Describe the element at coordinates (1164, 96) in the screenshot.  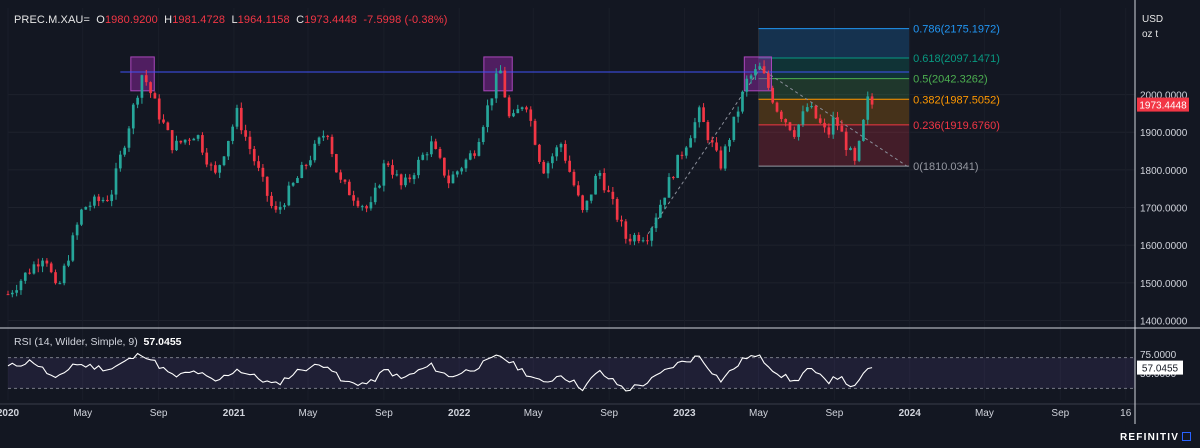
I see `price-tick-label: 2000.0000` at that location.